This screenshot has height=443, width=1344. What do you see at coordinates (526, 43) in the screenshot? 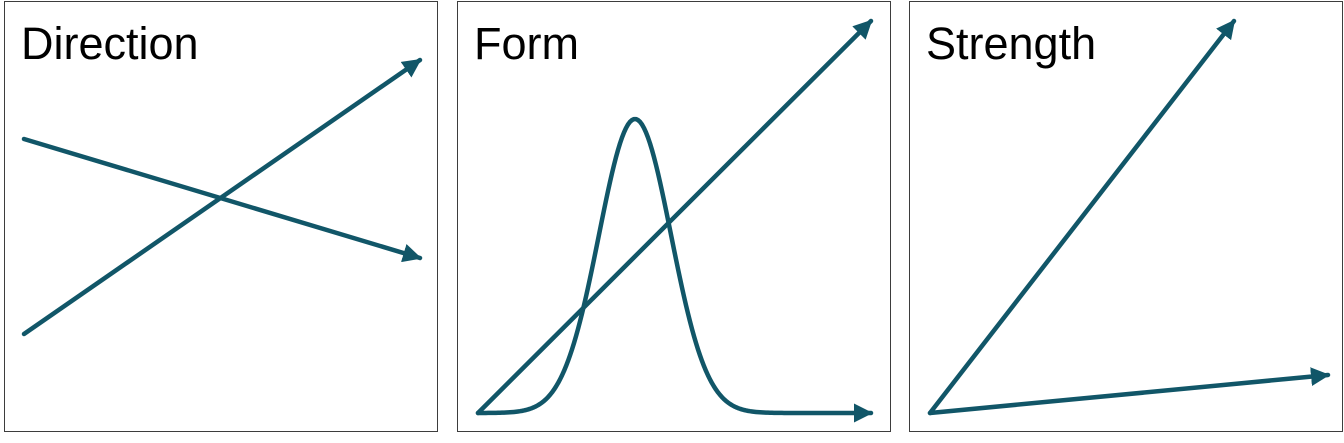
I see `form-title: Form` at bounding box center [526, 43].